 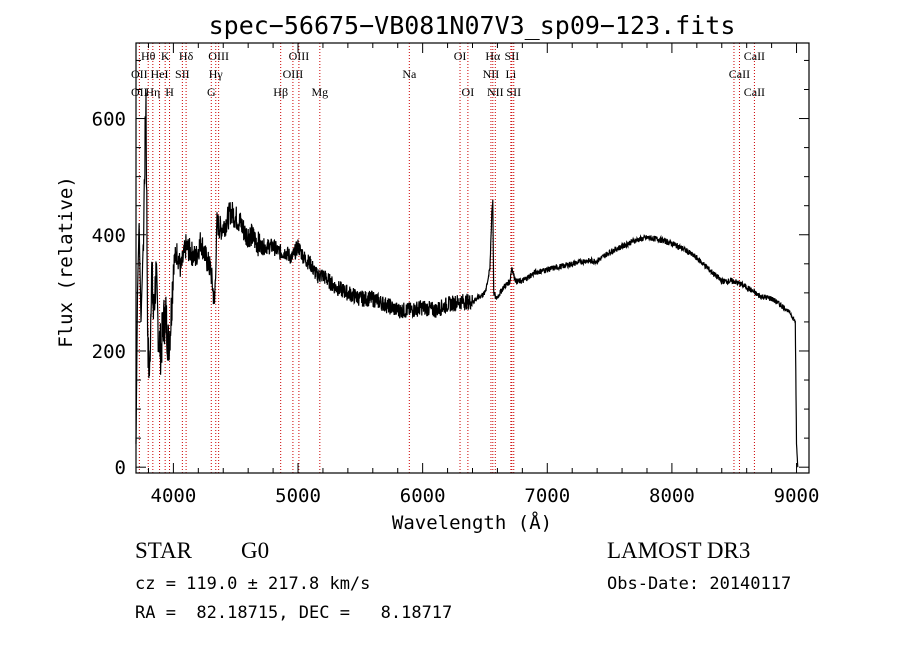 What do you see at coordinates (679, 550) in the screenshot?
I see `survey-name: LAMOST DR3` at bounding box center [679, 550].